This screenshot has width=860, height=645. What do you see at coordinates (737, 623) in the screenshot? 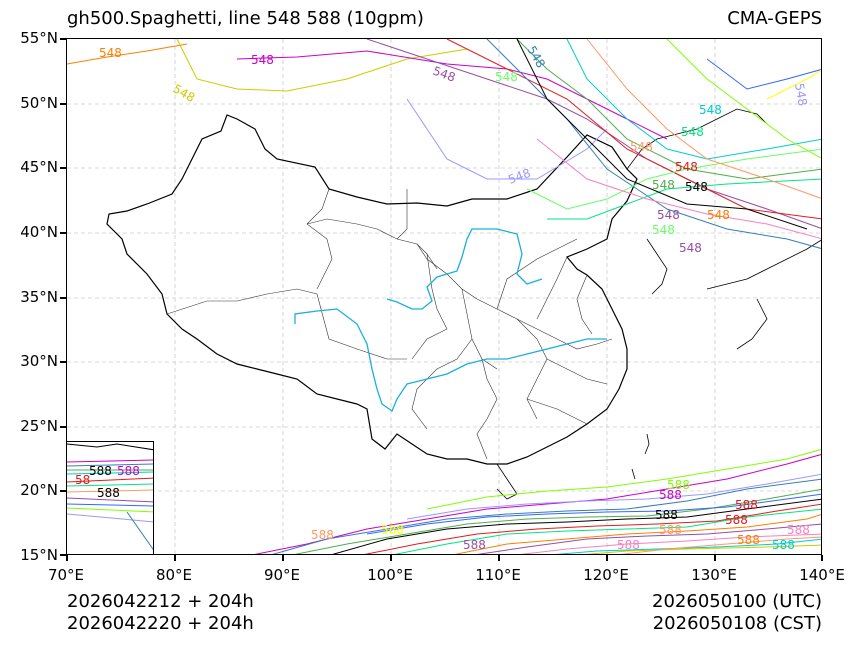
I see `valid-time-cst: 2026050108 (CST)` at bounding box center [737, 623].